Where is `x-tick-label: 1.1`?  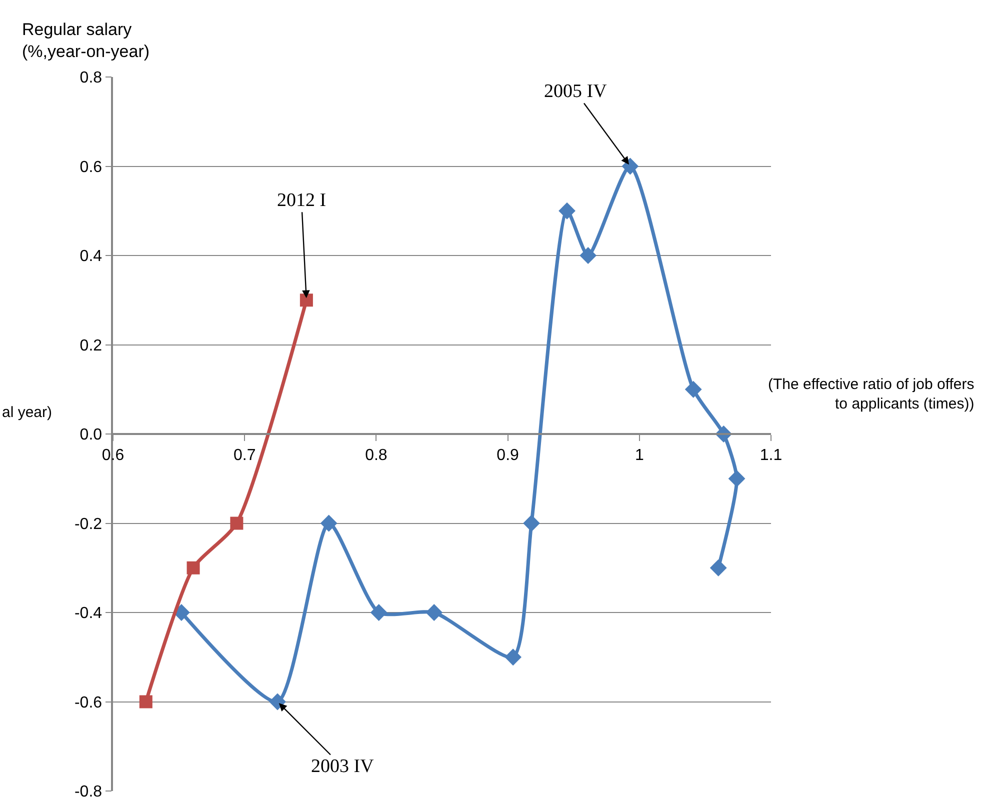 x-tick-label: 1.1 is located at coordinates (771, 455).